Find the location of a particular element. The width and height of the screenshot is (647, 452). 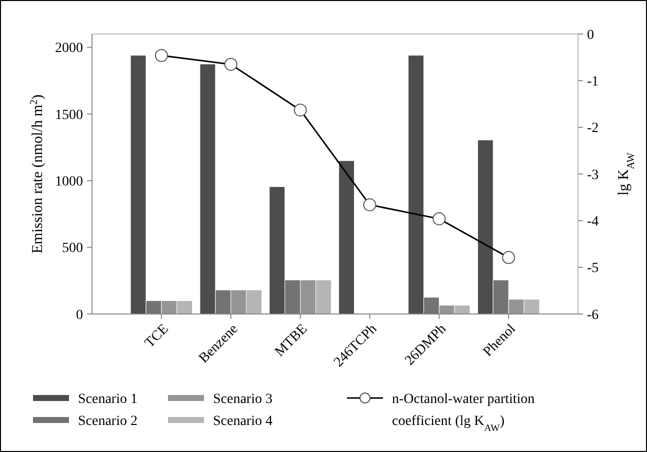

legend-label: n-Octanol-water partition coefficient (lg K$_{AW}$) is located at coordinates (463, 413).